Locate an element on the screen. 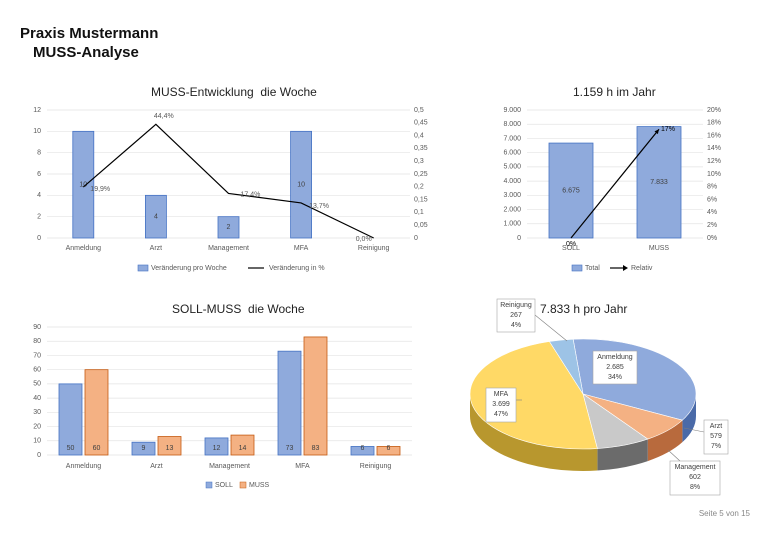 The height and width of the screenshot is (543, 768). line-value-label: 0,0% is located at coordinates (364, 239).